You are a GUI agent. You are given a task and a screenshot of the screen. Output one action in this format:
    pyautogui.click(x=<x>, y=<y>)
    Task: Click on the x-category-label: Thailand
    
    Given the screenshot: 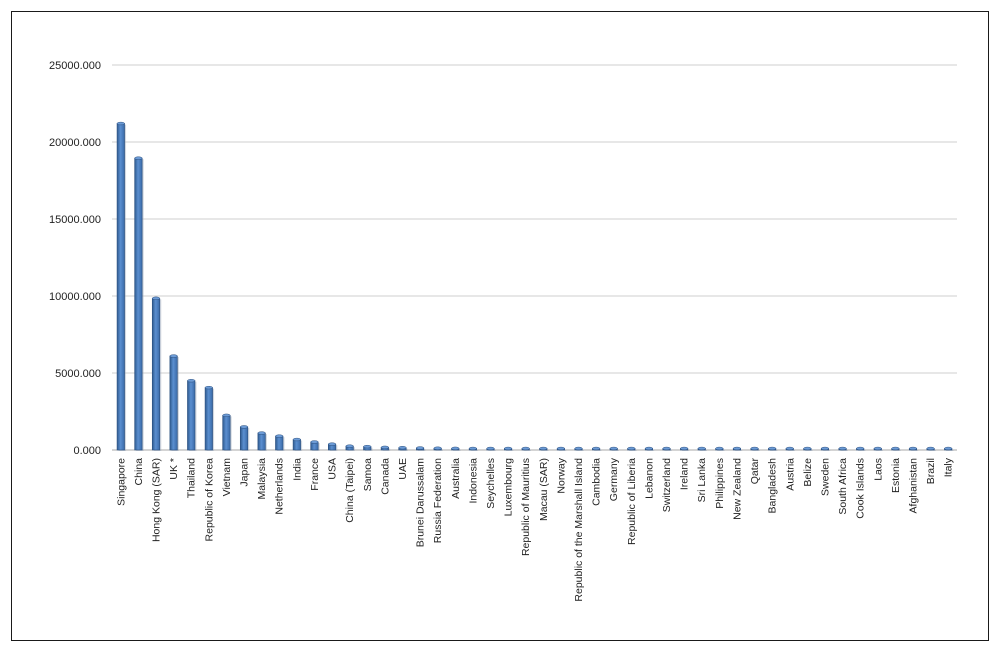 What is the action you would take?
    pyautogui.click(x=192, y=478)
    